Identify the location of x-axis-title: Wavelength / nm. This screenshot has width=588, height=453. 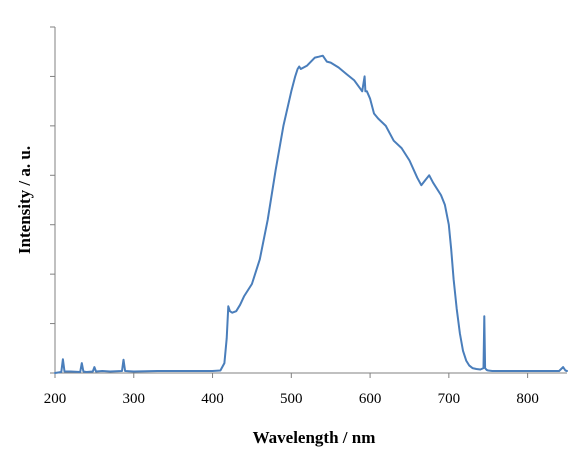
(314, 437).